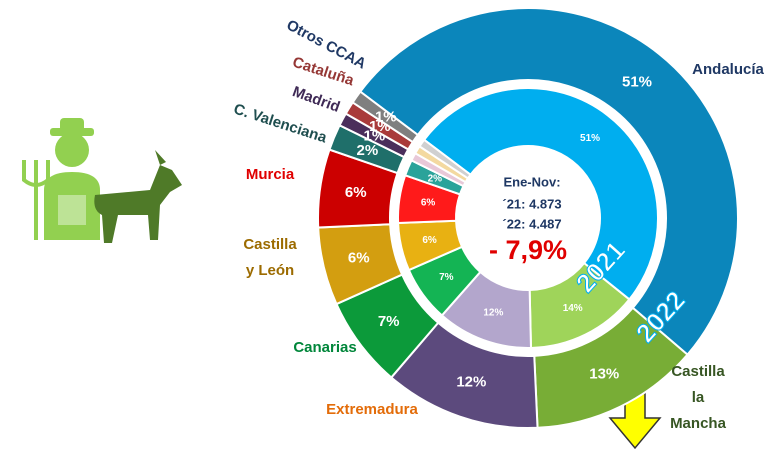 Image resolution: width=769 pixels, height=452 pixels. Describe the element at coordinates (698, 397) in the screenshot. I see `category-label: Castilla la Mancha` at that location.